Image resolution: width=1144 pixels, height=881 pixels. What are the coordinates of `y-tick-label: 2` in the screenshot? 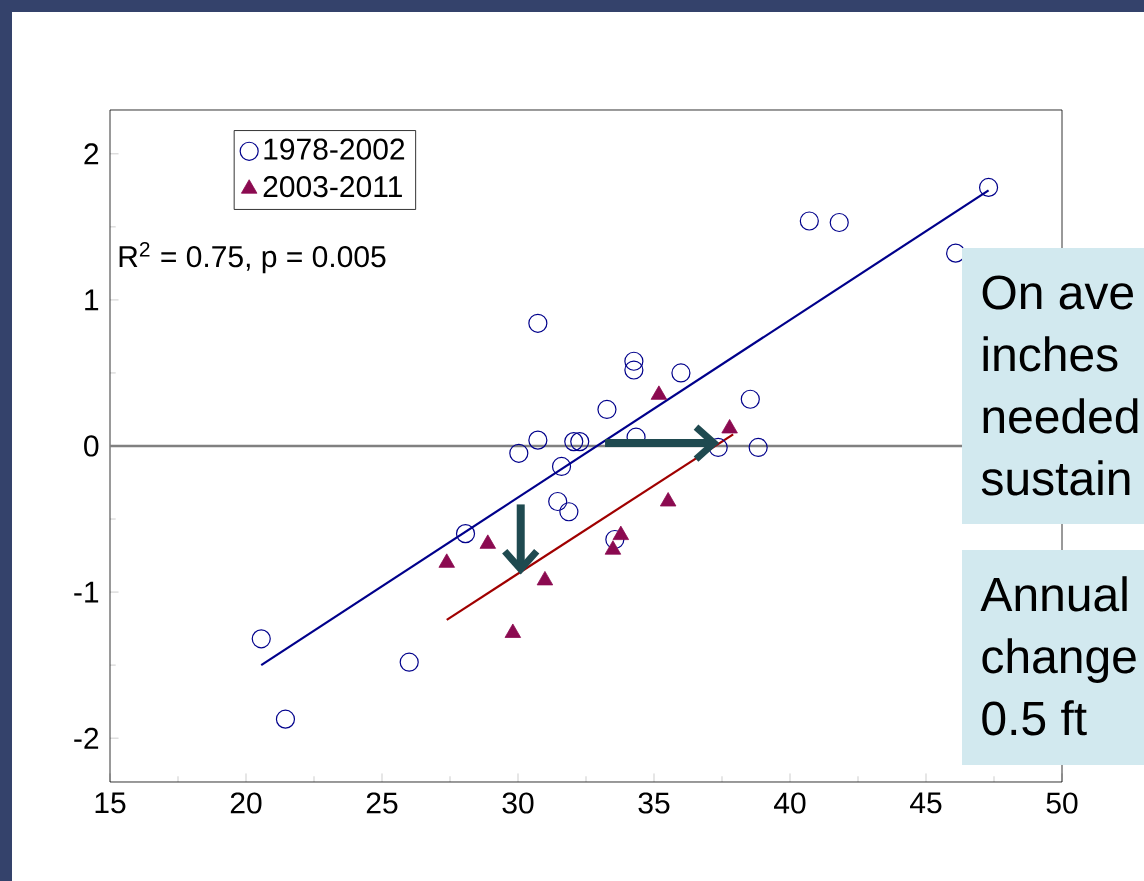 It's located at (91, 154).